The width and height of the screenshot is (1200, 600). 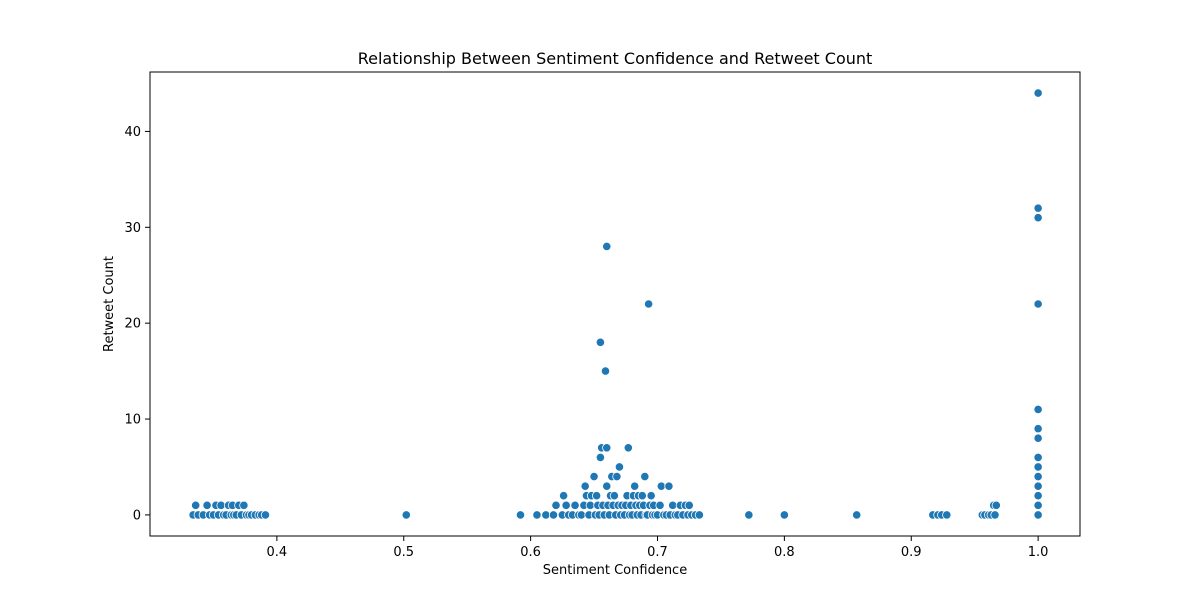 I want to click on y-tick-label: 20, so click(x=132, y=324).